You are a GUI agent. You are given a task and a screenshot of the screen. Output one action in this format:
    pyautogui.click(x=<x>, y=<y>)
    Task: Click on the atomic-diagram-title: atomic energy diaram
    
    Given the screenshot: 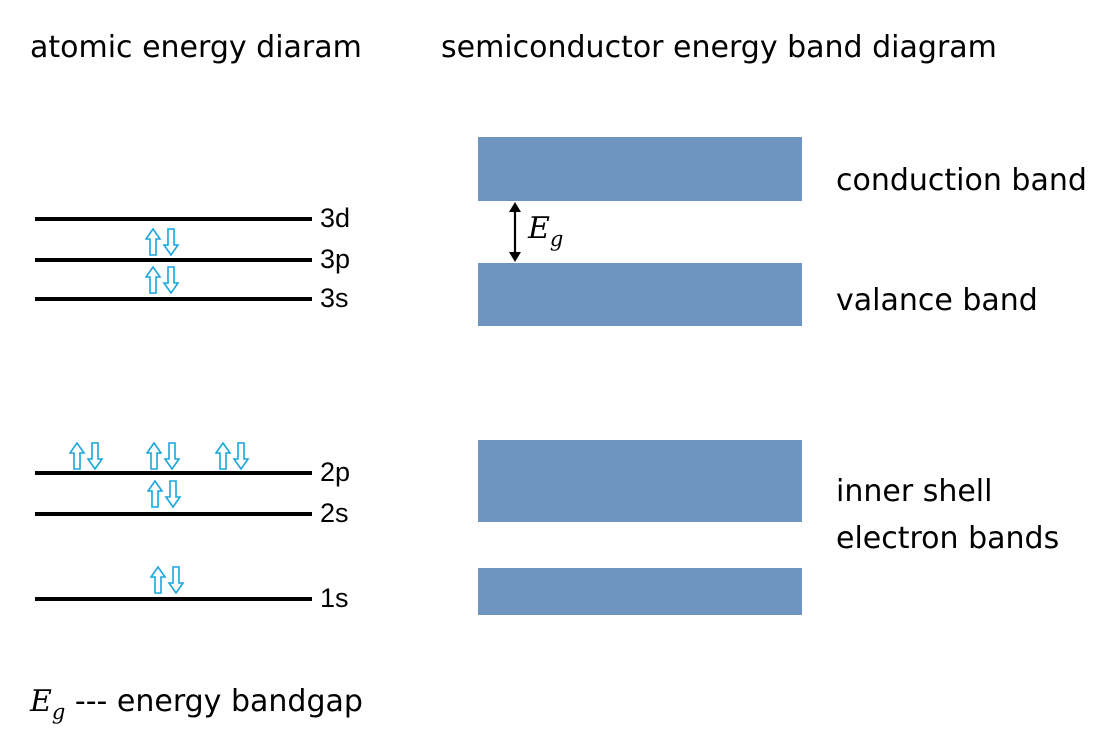 What is the action you would take?
    pyautogui.click(x=196, y=47)
    